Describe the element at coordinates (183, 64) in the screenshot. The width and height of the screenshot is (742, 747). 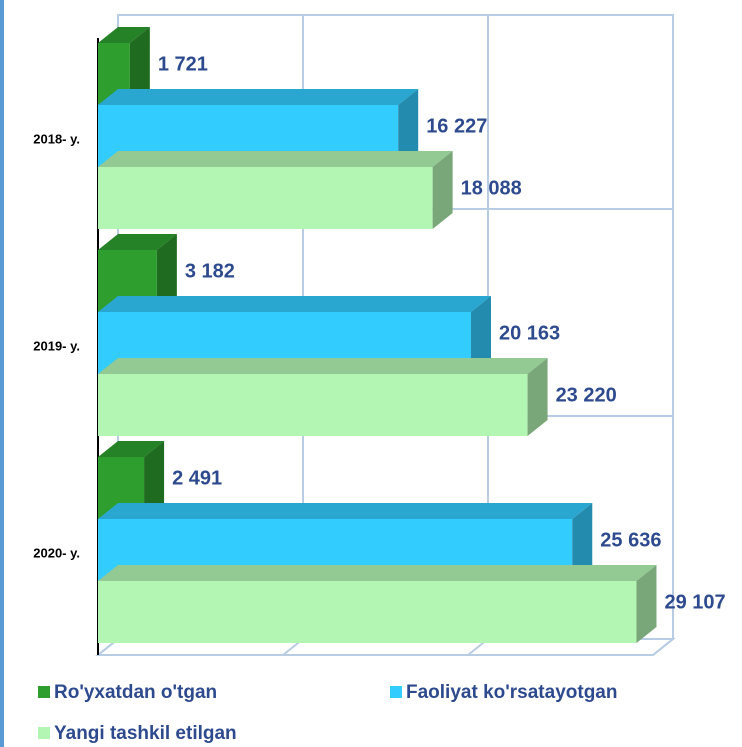
I see `value-label: 1 721` at that location.